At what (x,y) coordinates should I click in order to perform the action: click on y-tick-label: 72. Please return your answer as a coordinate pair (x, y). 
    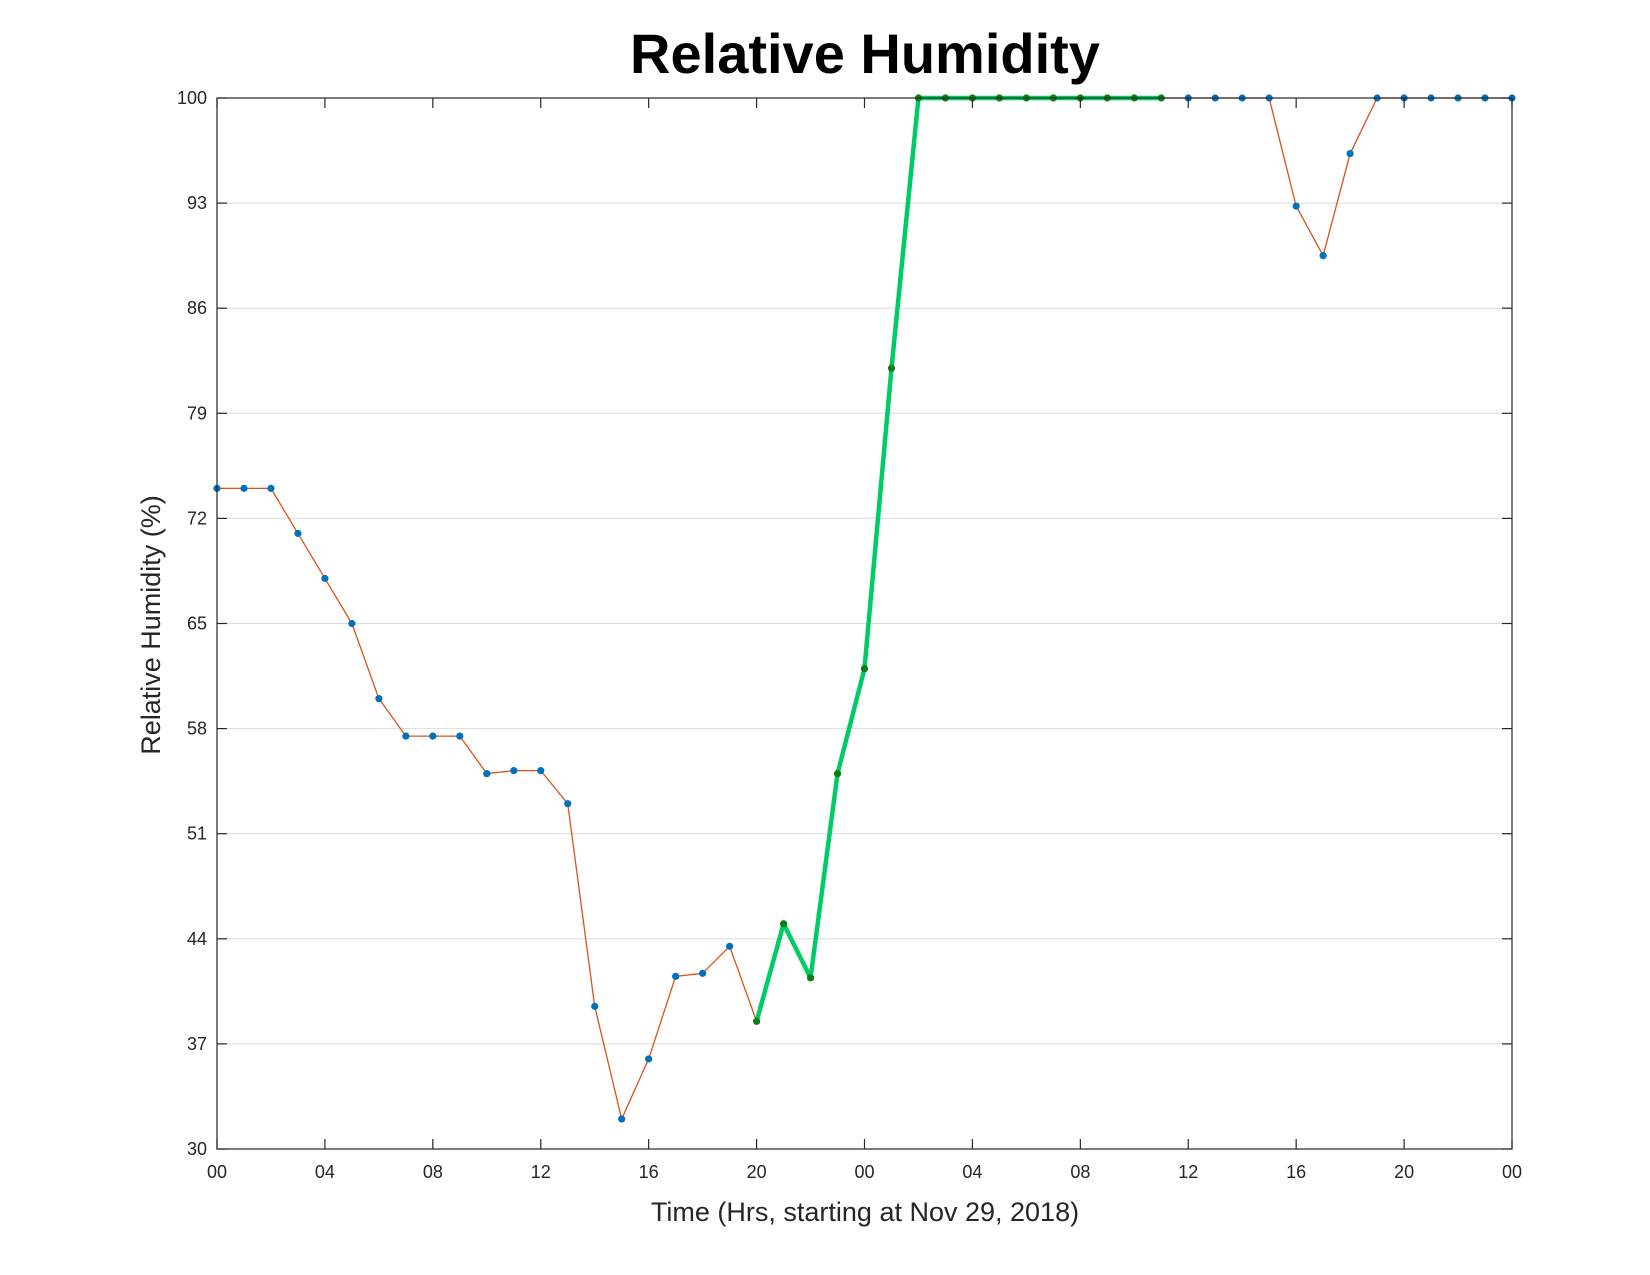
    Looking at the image, I should click on (197, 518).